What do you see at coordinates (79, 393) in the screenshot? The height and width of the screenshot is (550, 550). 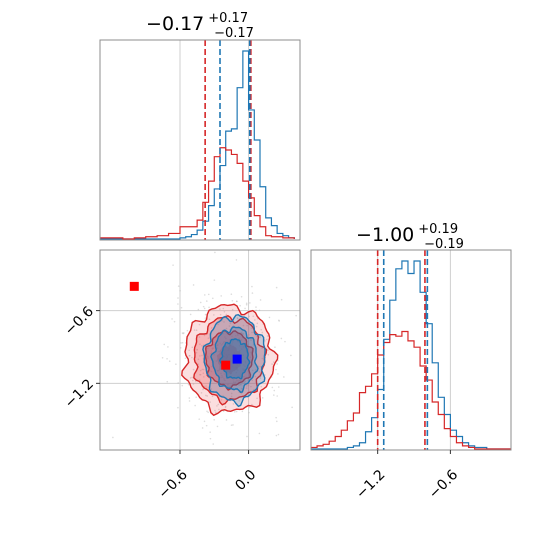 I see `joint-ytick-label: −1.2` at bounding box center [79, 393].